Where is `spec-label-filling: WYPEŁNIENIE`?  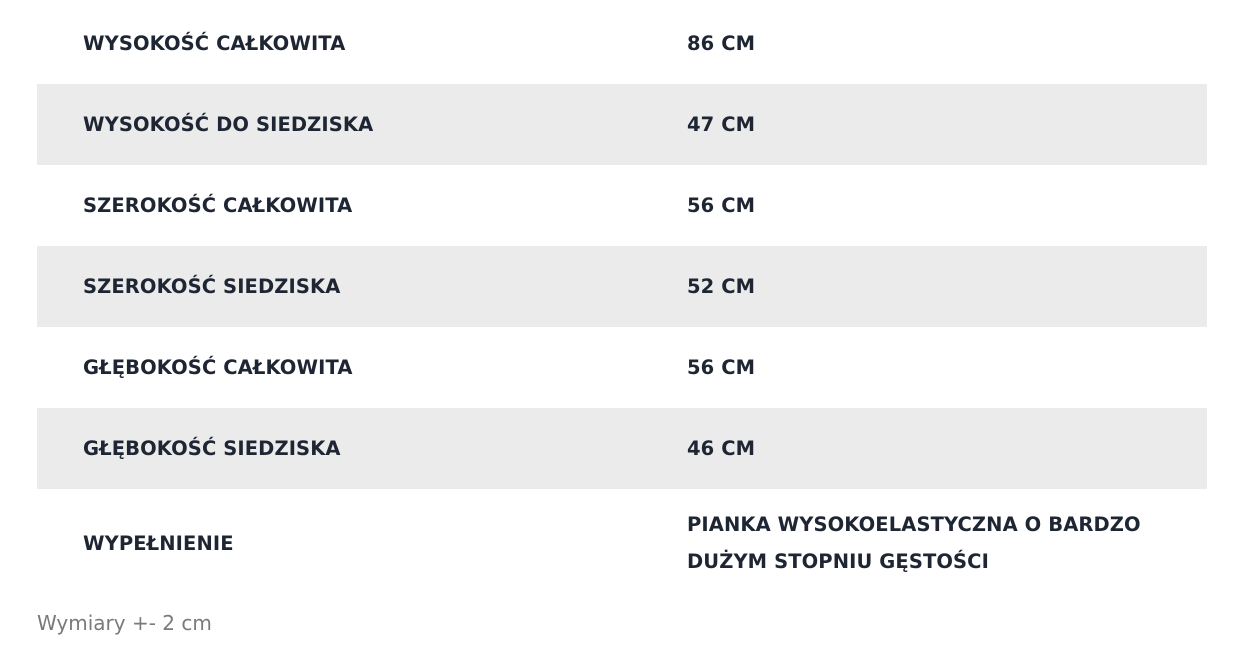 spec-label-filling: WYPEŁNIENIE is located at coordinates (158, 543).